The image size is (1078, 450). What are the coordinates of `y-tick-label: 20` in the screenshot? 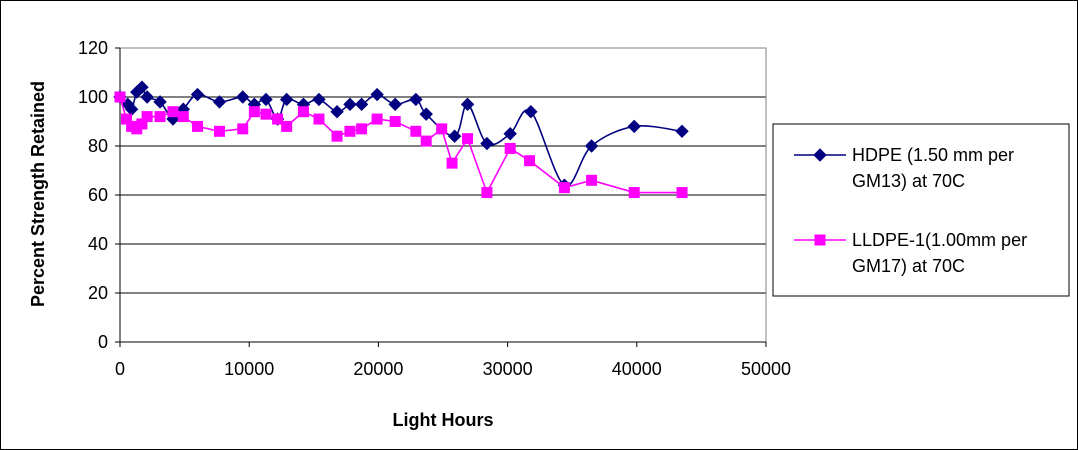 It's located at (98, 293).